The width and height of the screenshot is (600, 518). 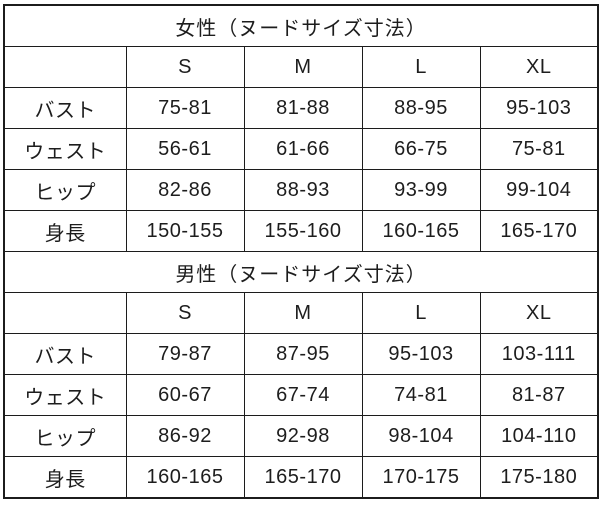 I want to click on women-height-m: 155-160, so click(x=303, y=231).